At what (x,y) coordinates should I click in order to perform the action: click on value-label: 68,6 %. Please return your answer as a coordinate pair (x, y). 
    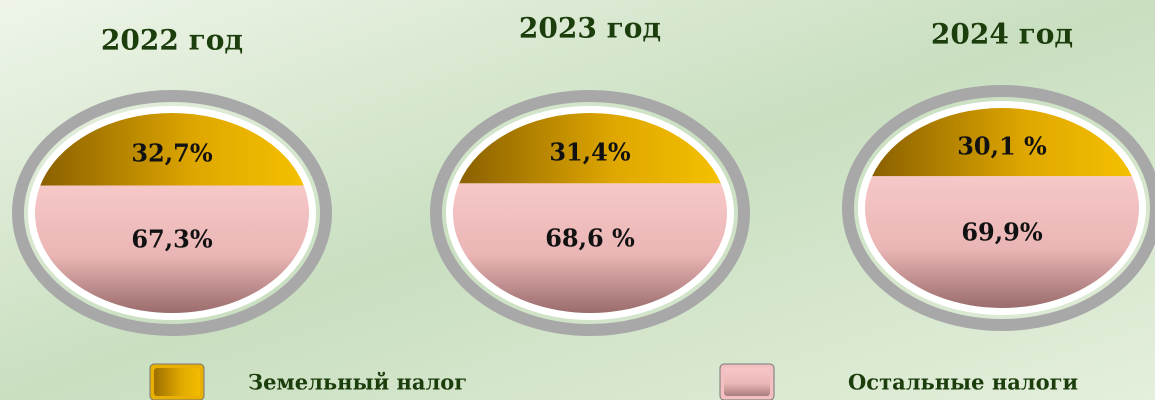
    Looking at the image, I should click on (590, 238).